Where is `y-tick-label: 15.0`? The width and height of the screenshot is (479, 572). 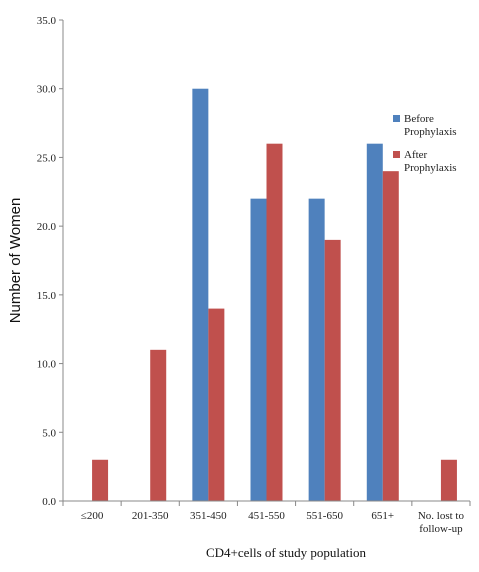
y-tick-label: 15.0 is located at coordinates (47, 296).